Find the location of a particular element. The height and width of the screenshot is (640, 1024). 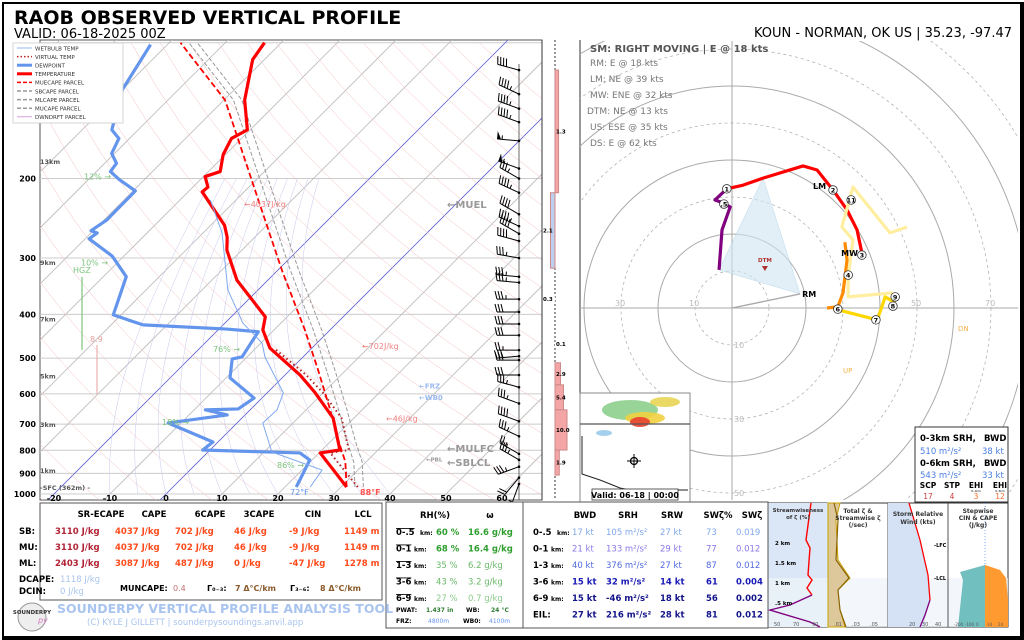

hodo-ring-label: 70 is located at coordinates (990, 303).